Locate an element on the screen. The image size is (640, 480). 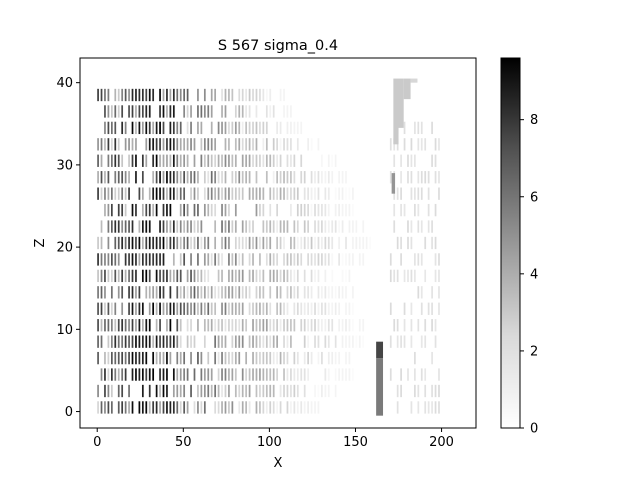
y-axis: 0 10 20 30 40 is located at coordinates (68, 248).